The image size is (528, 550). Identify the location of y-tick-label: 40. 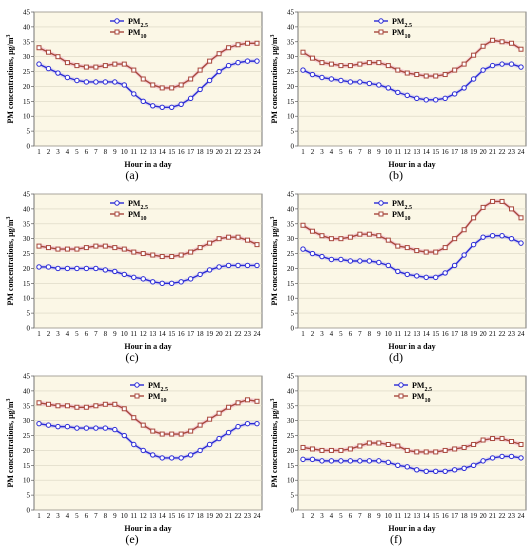
(291, 27).